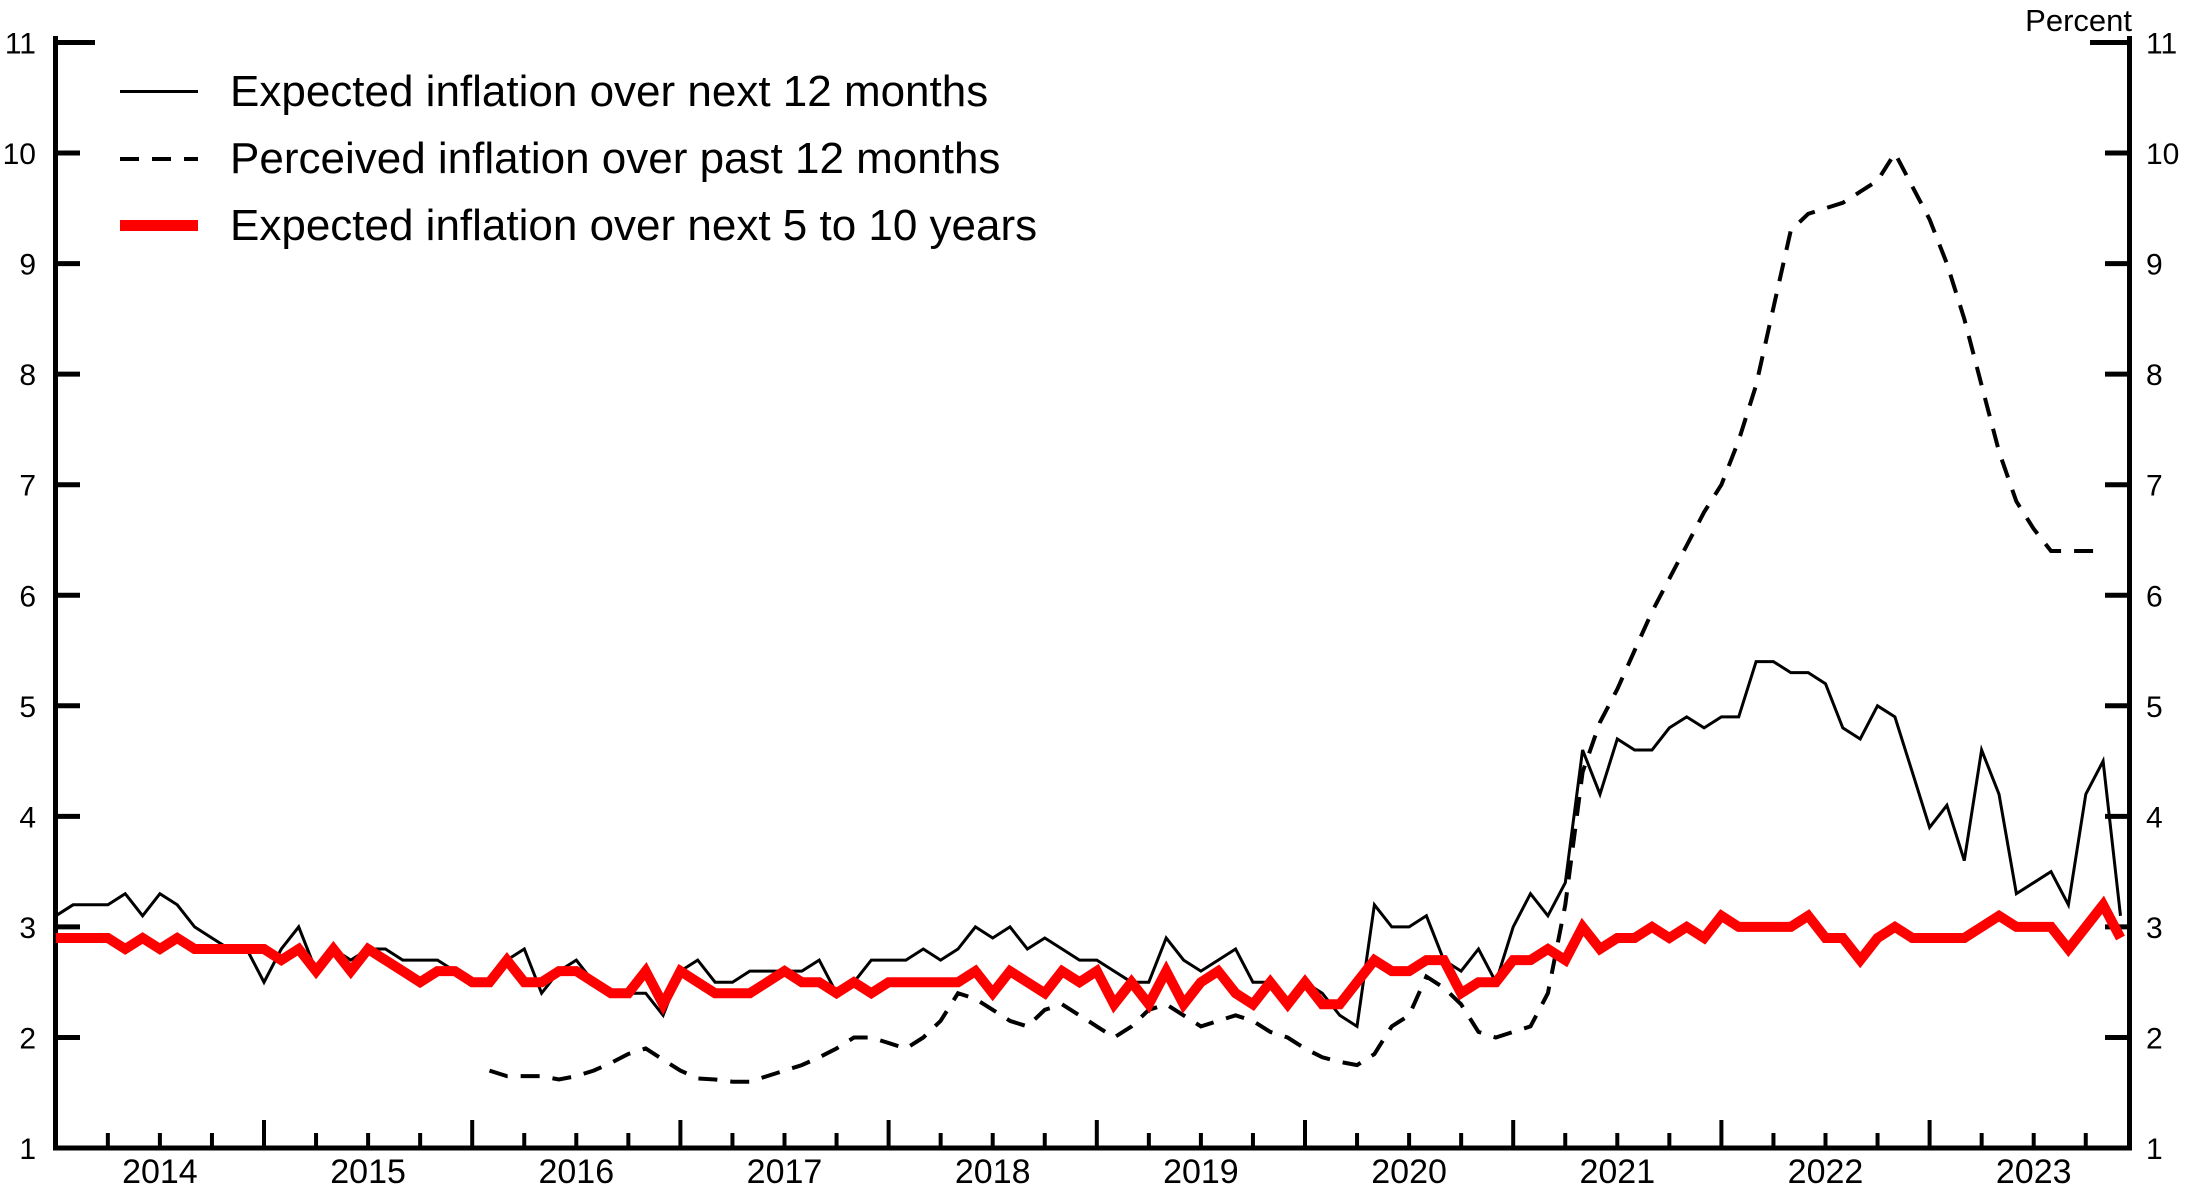 Image resolution: width=2190 pixels, height=1193 pixels. I want to click on y-axis-label-right-2: 2, so click(2154, 1038).